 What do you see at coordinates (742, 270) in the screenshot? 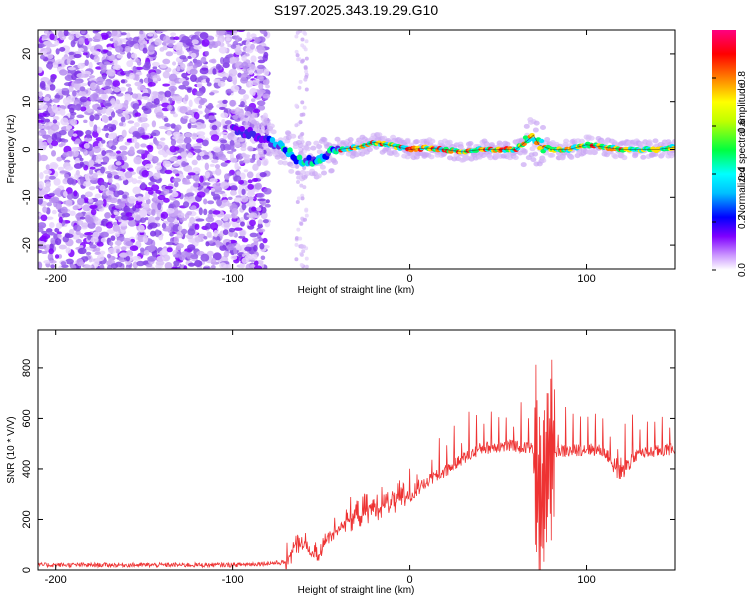
I see `colorbar-tick-label: 0.0` at bounding box center [742, 270].